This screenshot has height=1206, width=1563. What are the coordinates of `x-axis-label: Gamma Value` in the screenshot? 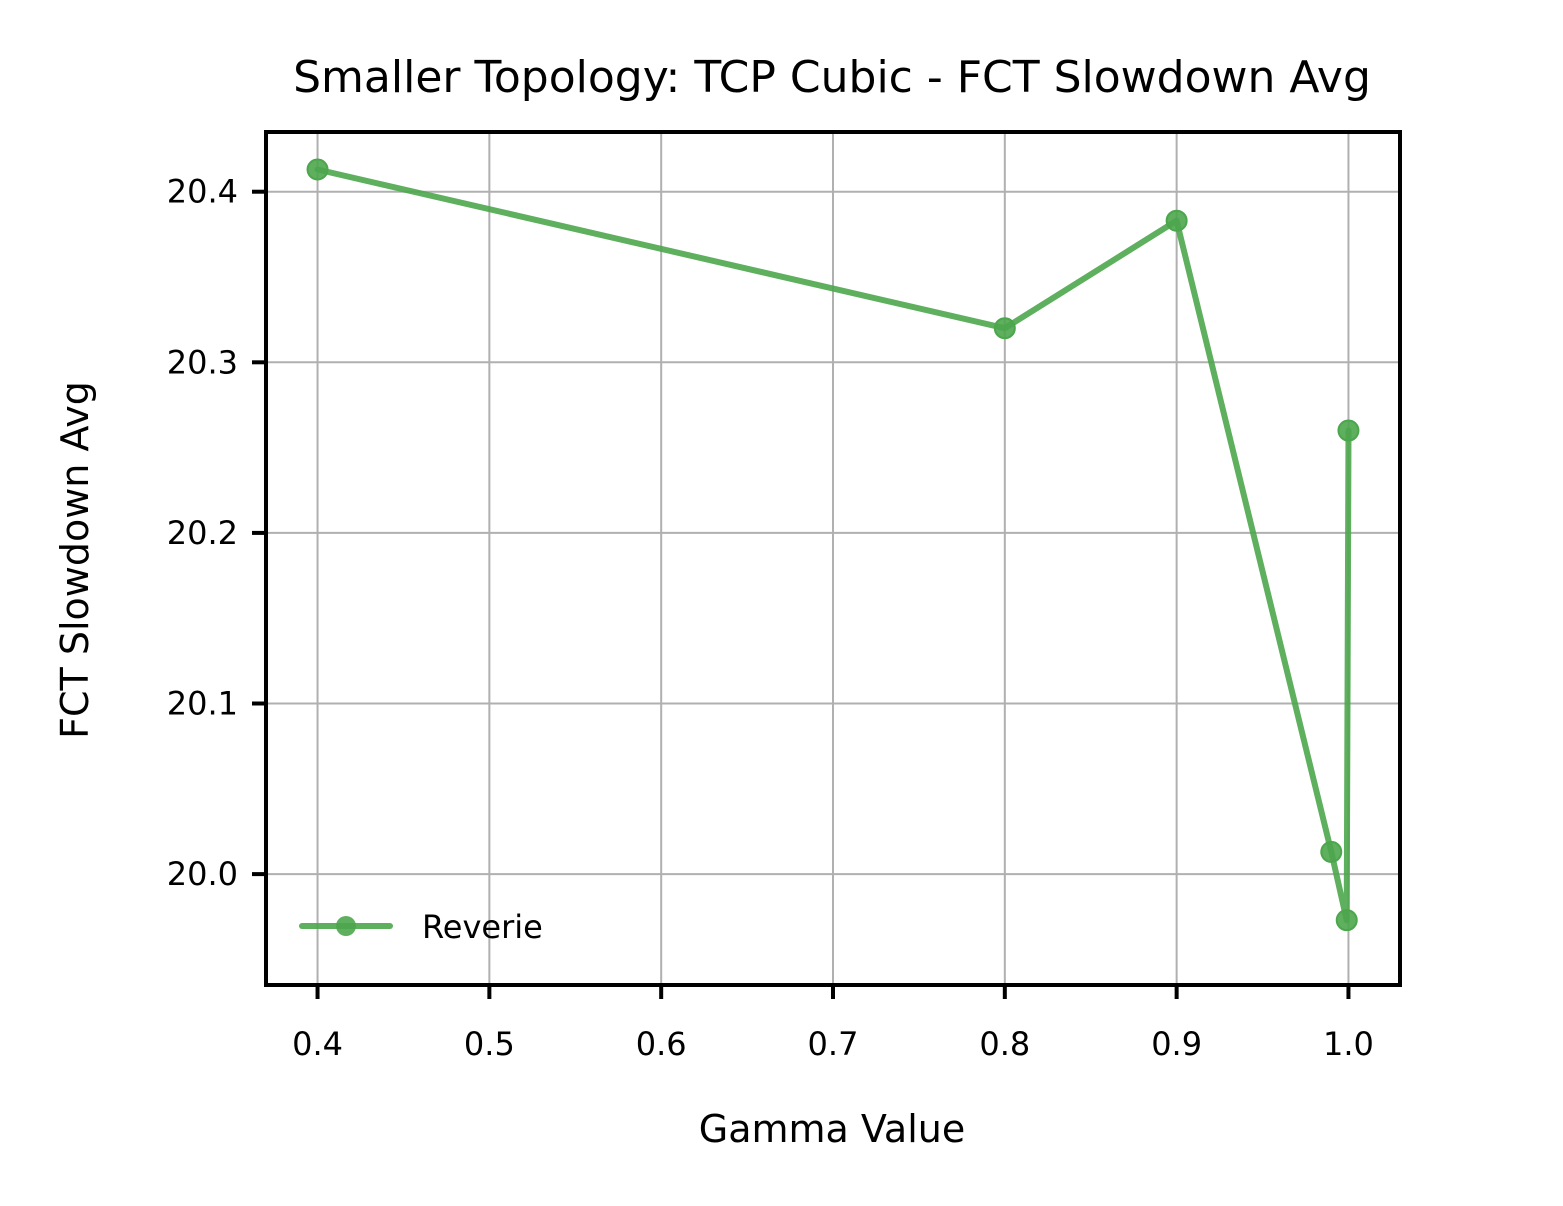 It's located at (832, 1129).